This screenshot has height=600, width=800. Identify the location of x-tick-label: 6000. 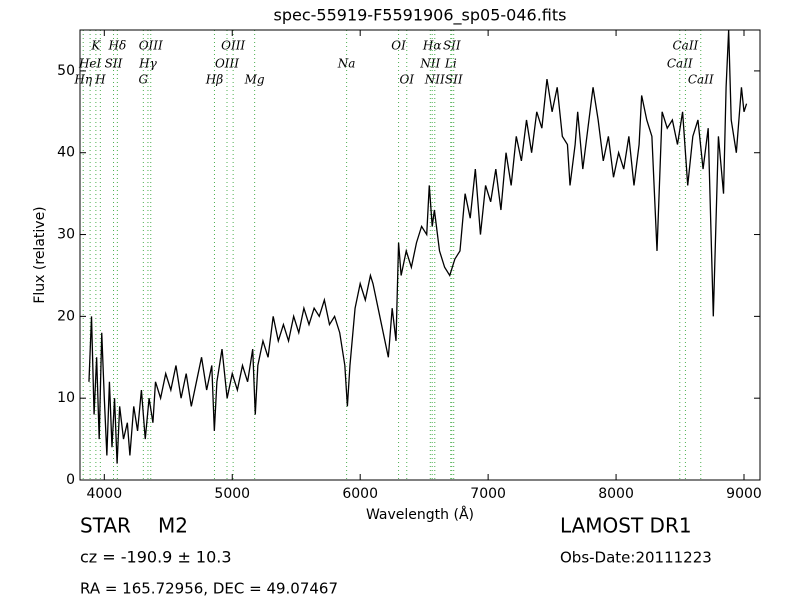
(360, 494).